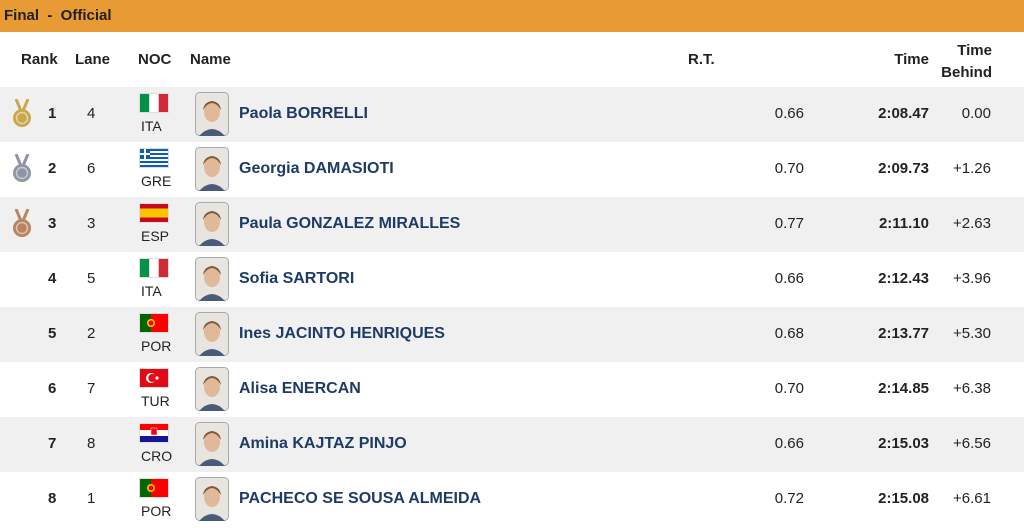 This screenshot has width=1024, height=528. What do you see at coordinates (342, 333) in the screenshot?
I see `athlete-name: Ines JACINTO HENRIQUES` at bounding box center [342, 333].